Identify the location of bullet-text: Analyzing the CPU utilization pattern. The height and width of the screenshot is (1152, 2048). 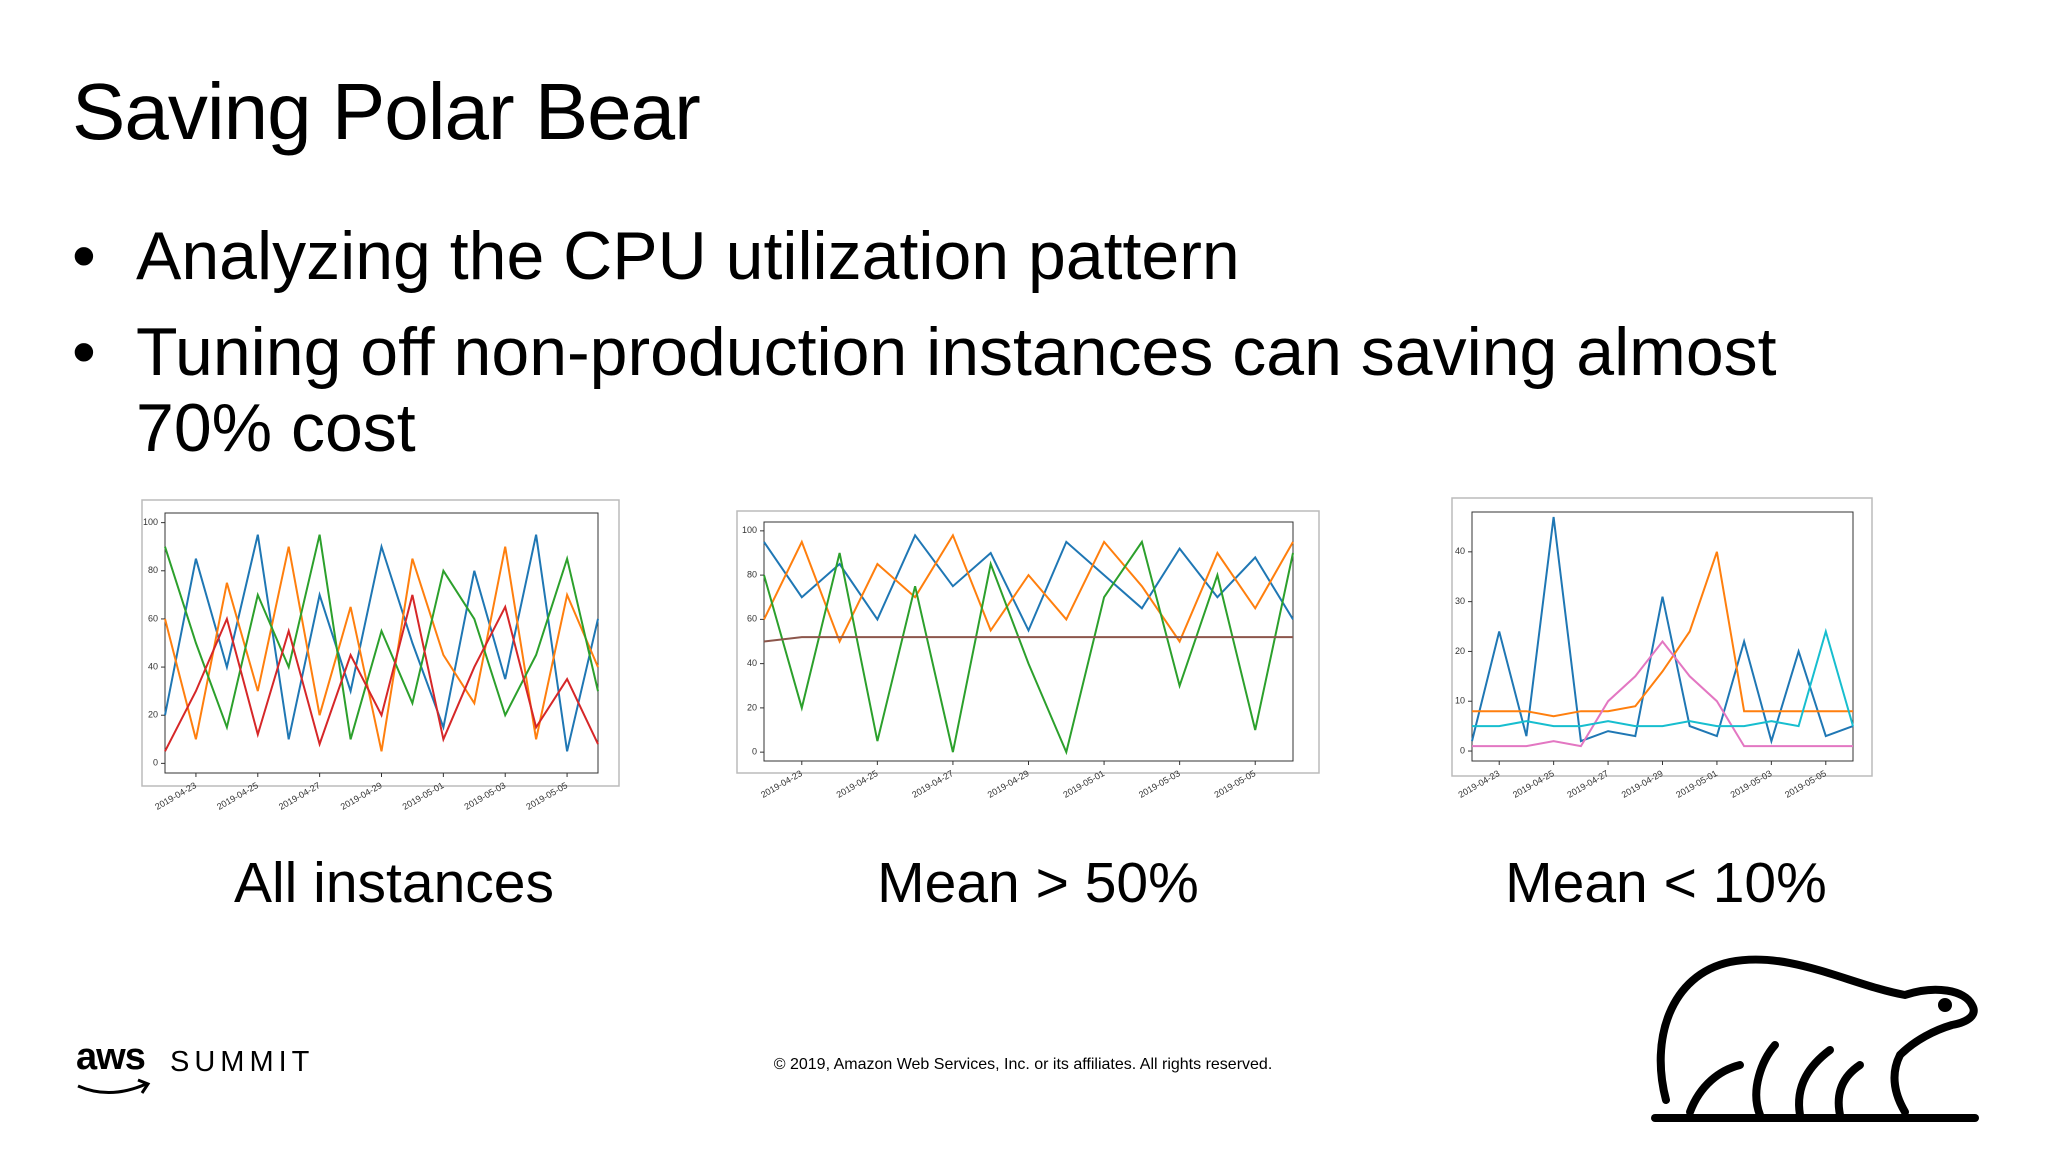
(688, 256).